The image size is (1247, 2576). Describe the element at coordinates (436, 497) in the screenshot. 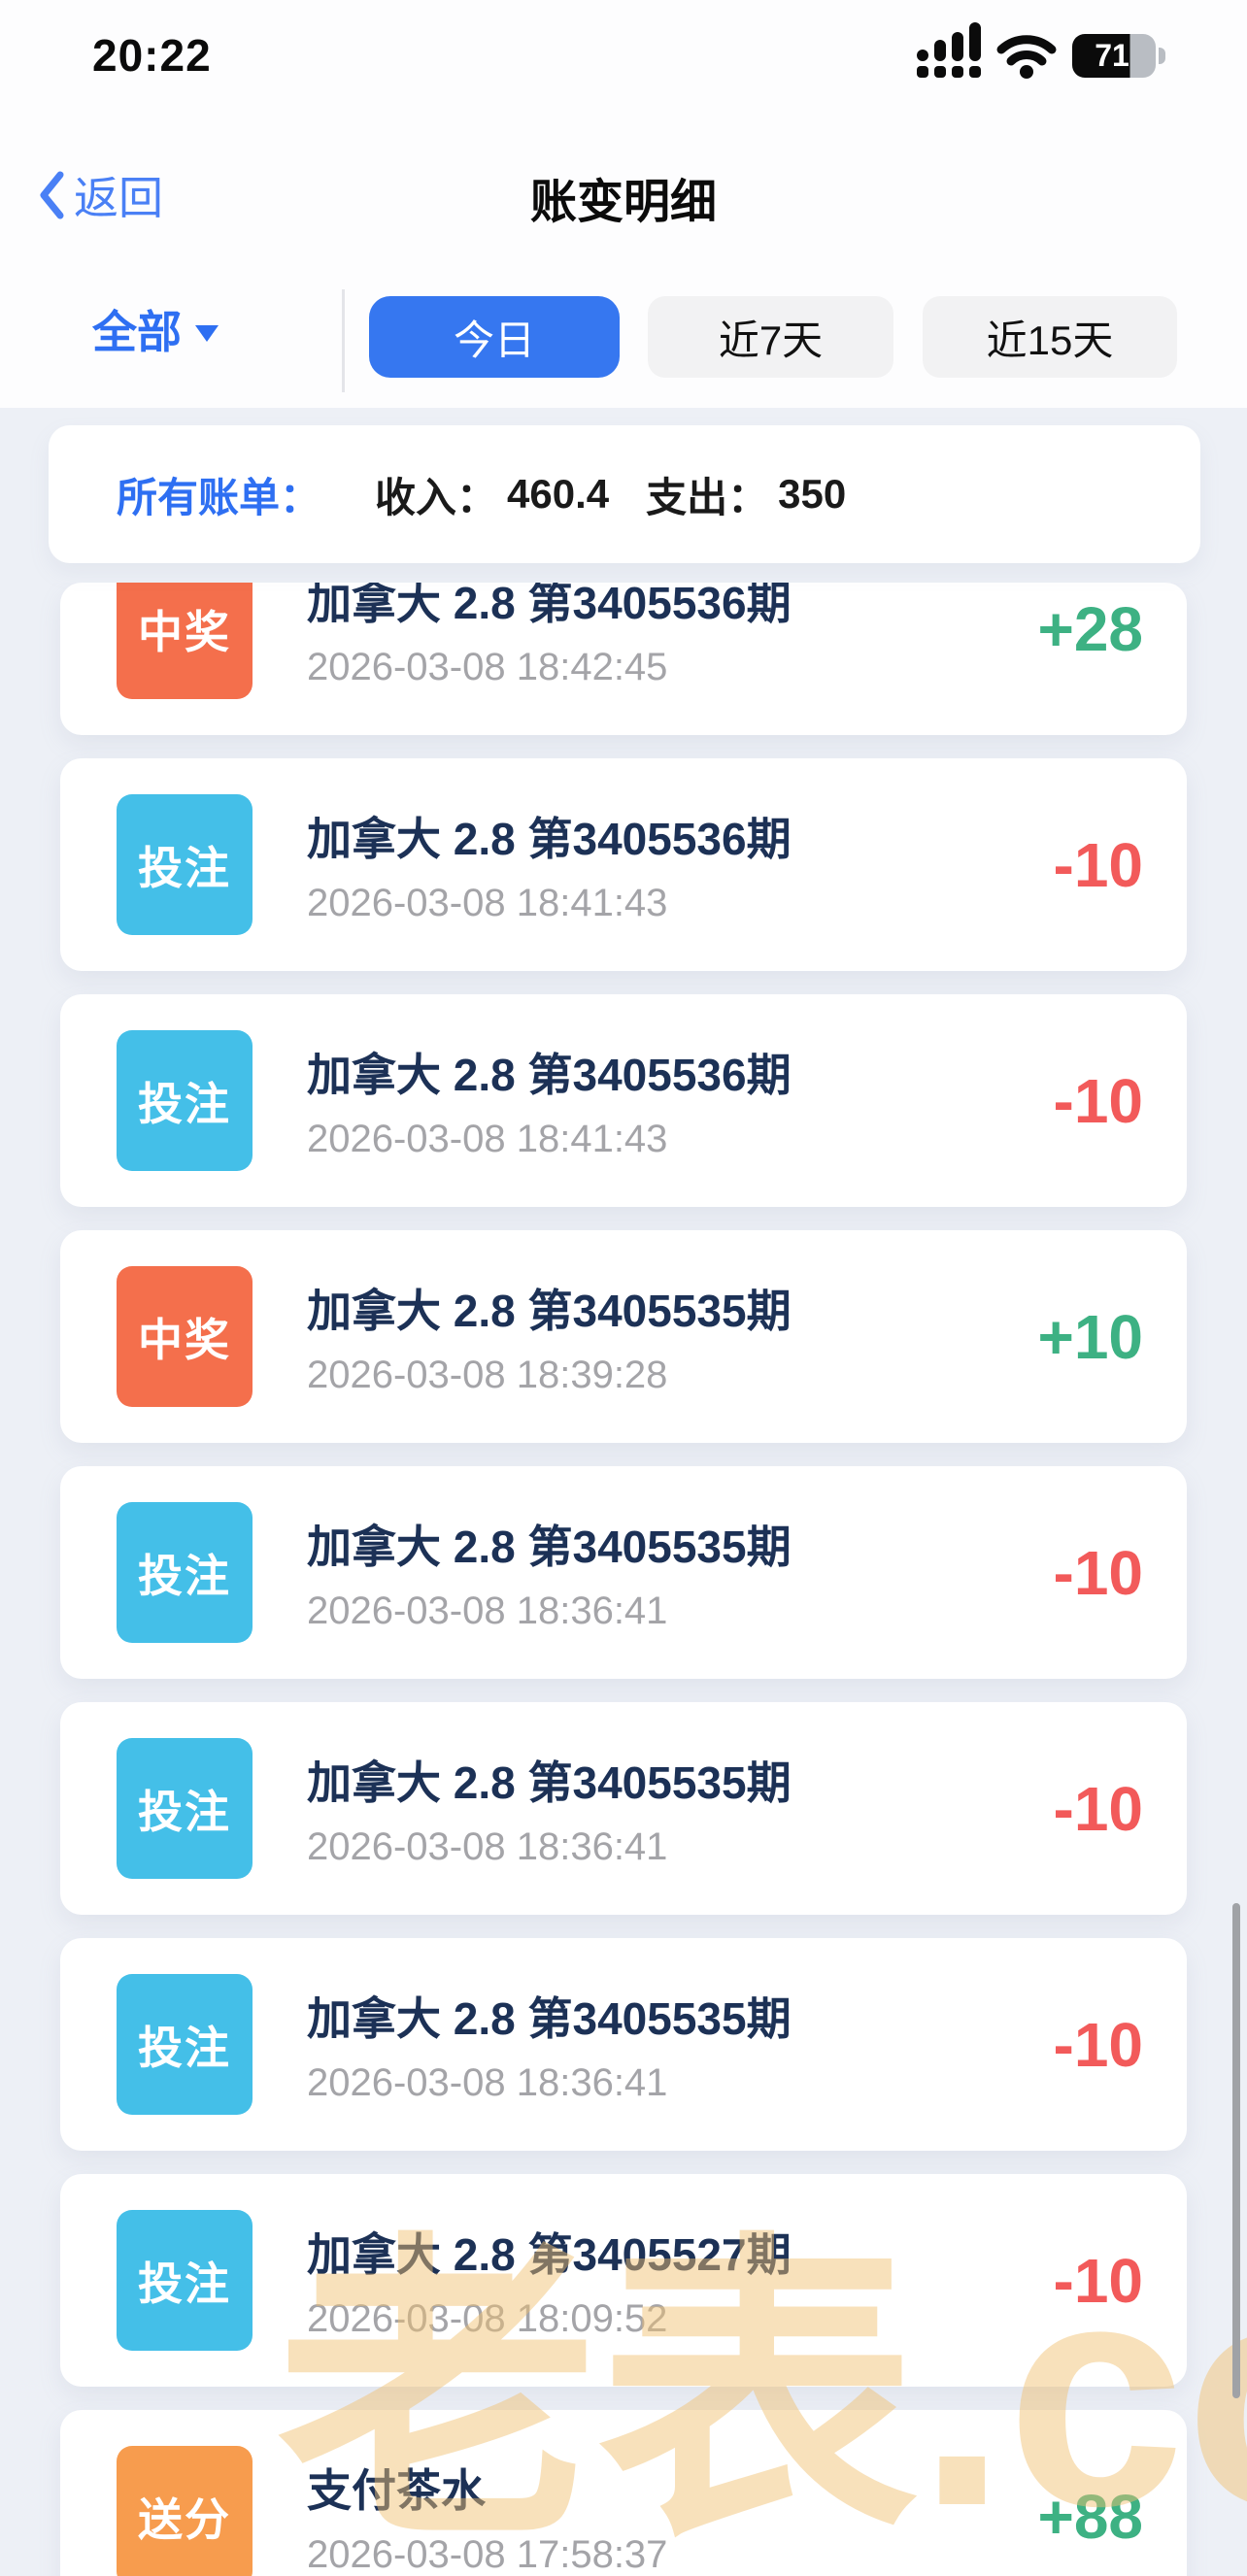

I see `income-label: 收入：` at that location.